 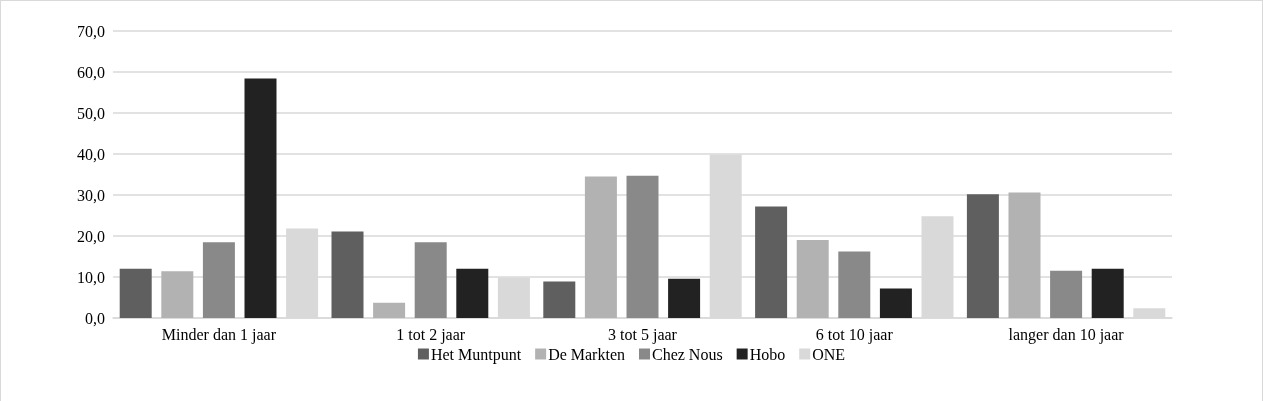 I want to click on y-tick-label: 0,0, so click(x=95, y=318).